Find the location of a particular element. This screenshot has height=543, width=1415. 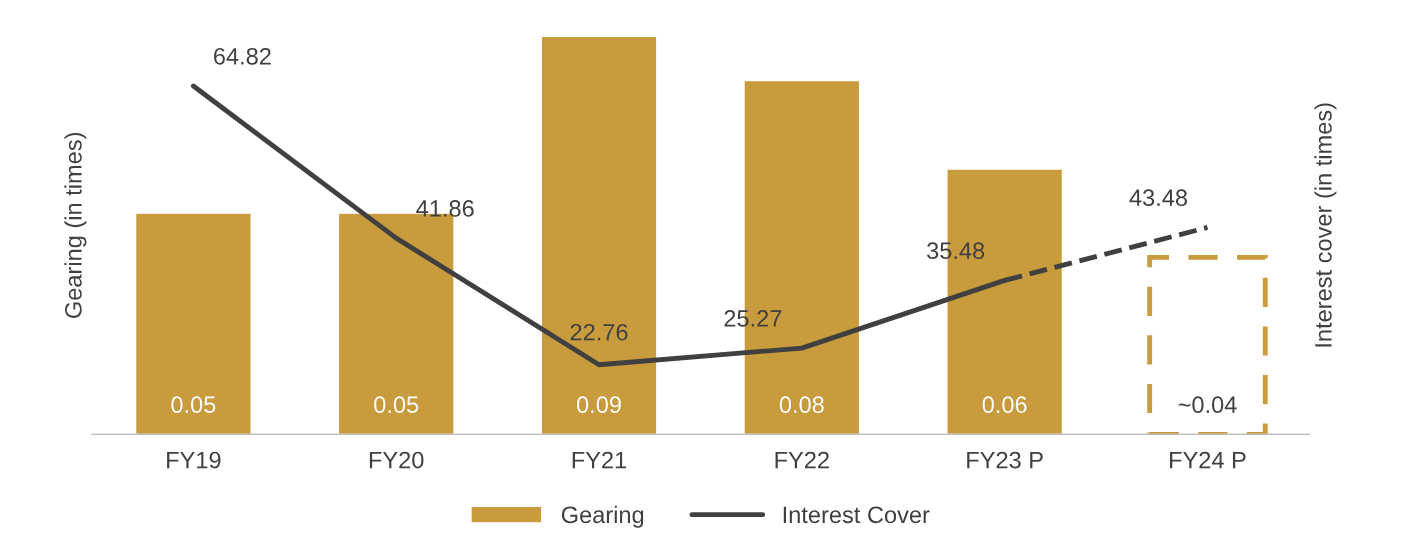

data-label: ~0.04 is located at coordinates (1207, 405).